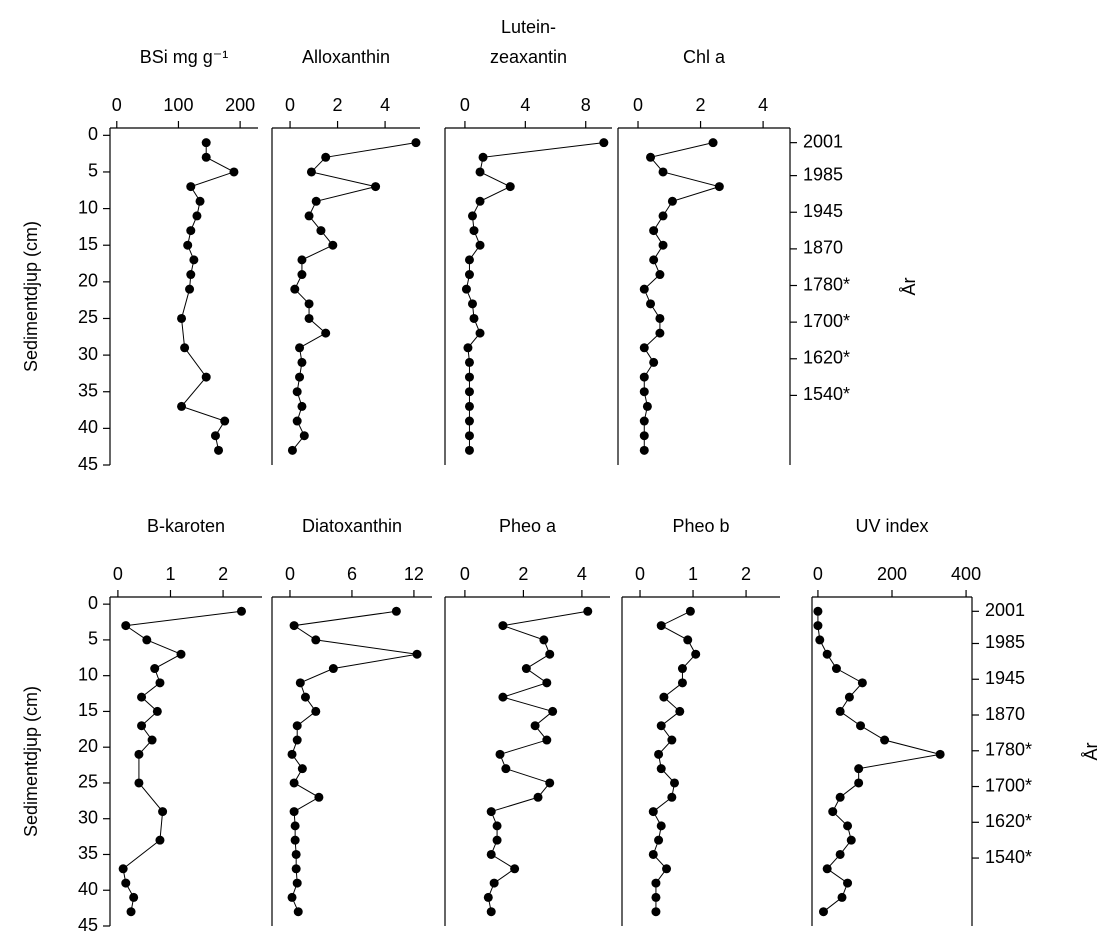  Describe the element at coordinates (170, 574) in the screenshot. I see `x-tick-label: 1` at that location.